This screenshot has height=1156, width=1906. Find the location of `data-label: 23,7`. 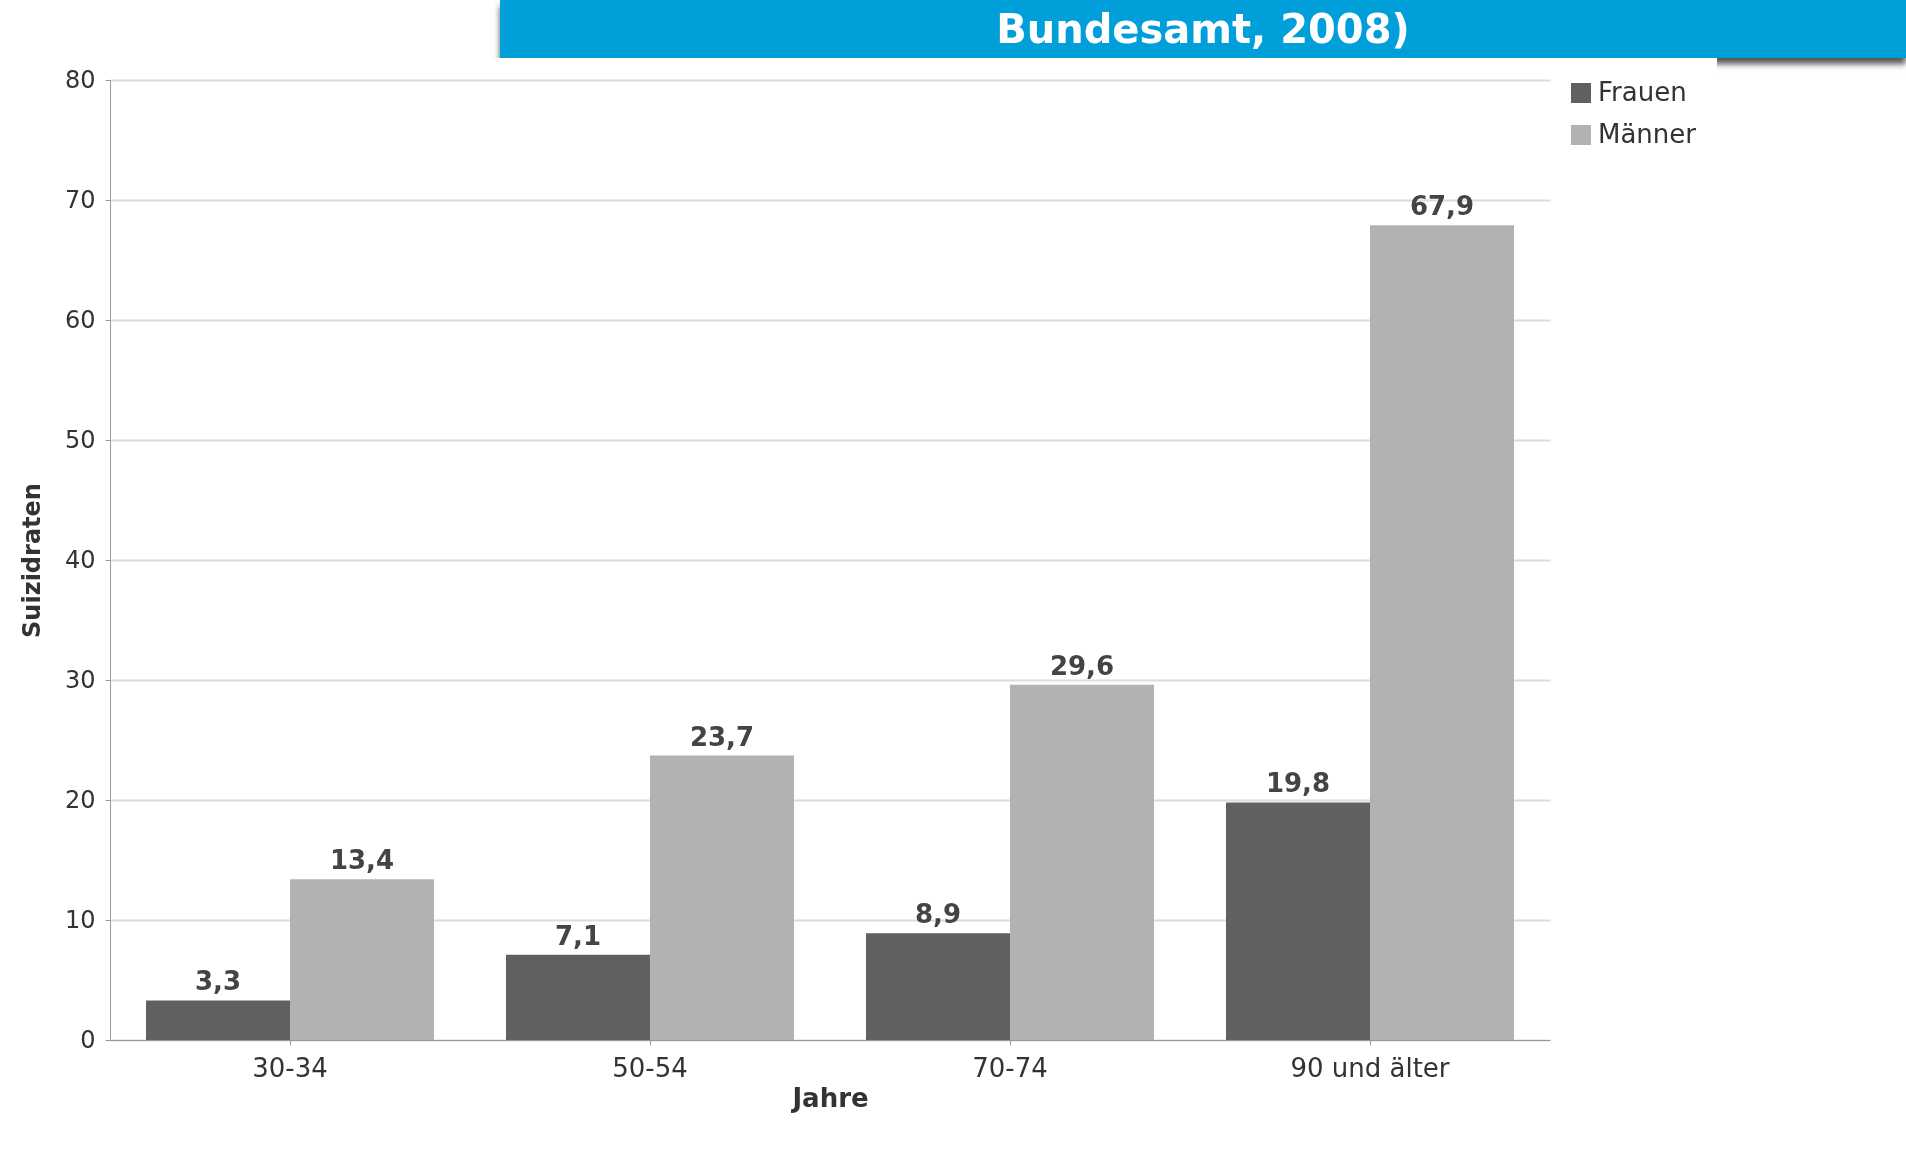

data-label: 23,7 is located at coordinates (722, 736).